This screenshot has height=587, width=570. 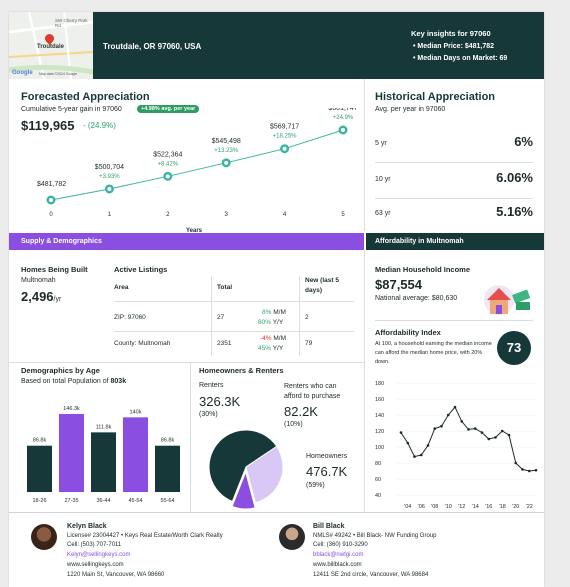 What do you see at coordinates (226, 151) in the screenshot?
I see `forecast-pct-label: +13.23%` at bounding box center [226, 151].